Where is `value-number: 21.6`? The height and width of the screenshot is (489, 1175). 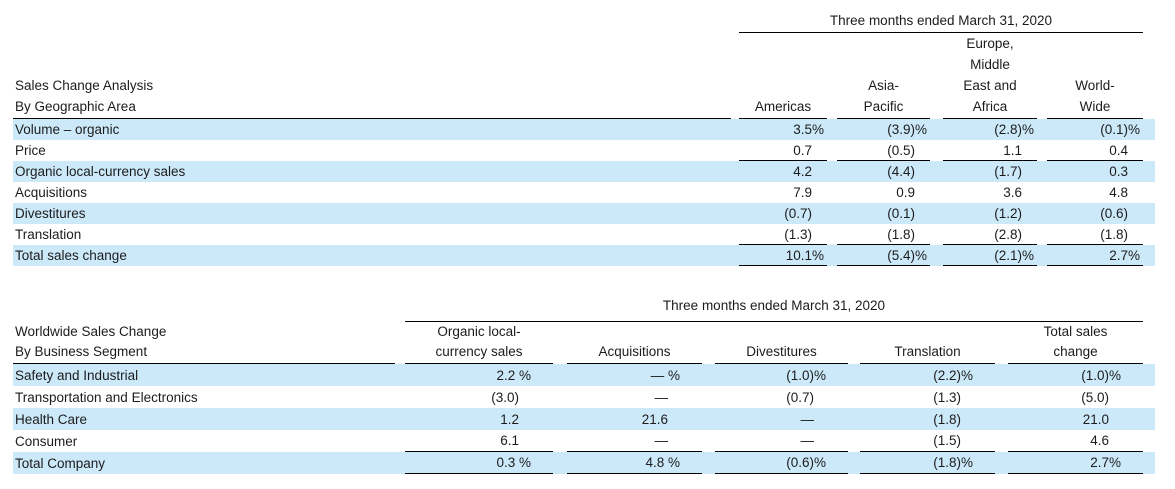 value-number: 21.6 is located at coordinates (654, 419).